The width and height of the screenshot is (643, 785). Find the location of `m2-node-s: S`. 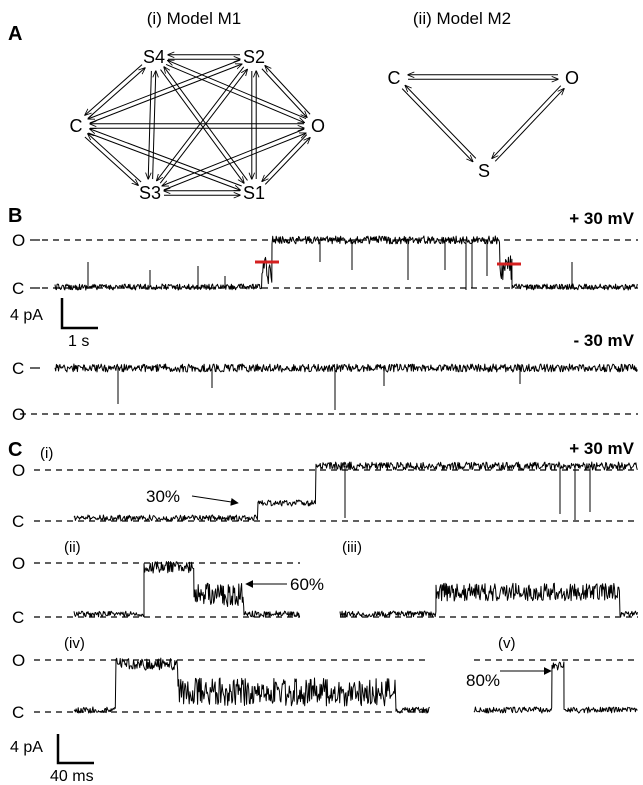

m2-node-s: S is located at coordinates (484, 171).